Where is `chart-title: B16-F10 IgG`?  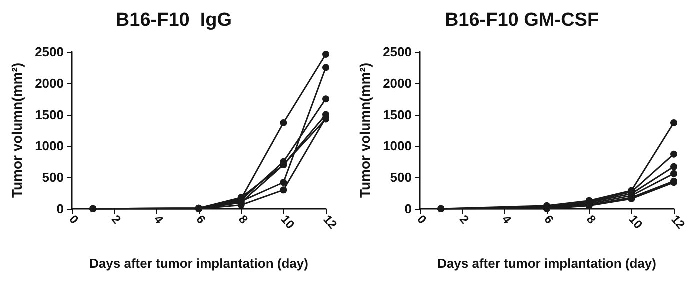
chart-title: B16-F10 IgG is located at coordinates (174, 20).